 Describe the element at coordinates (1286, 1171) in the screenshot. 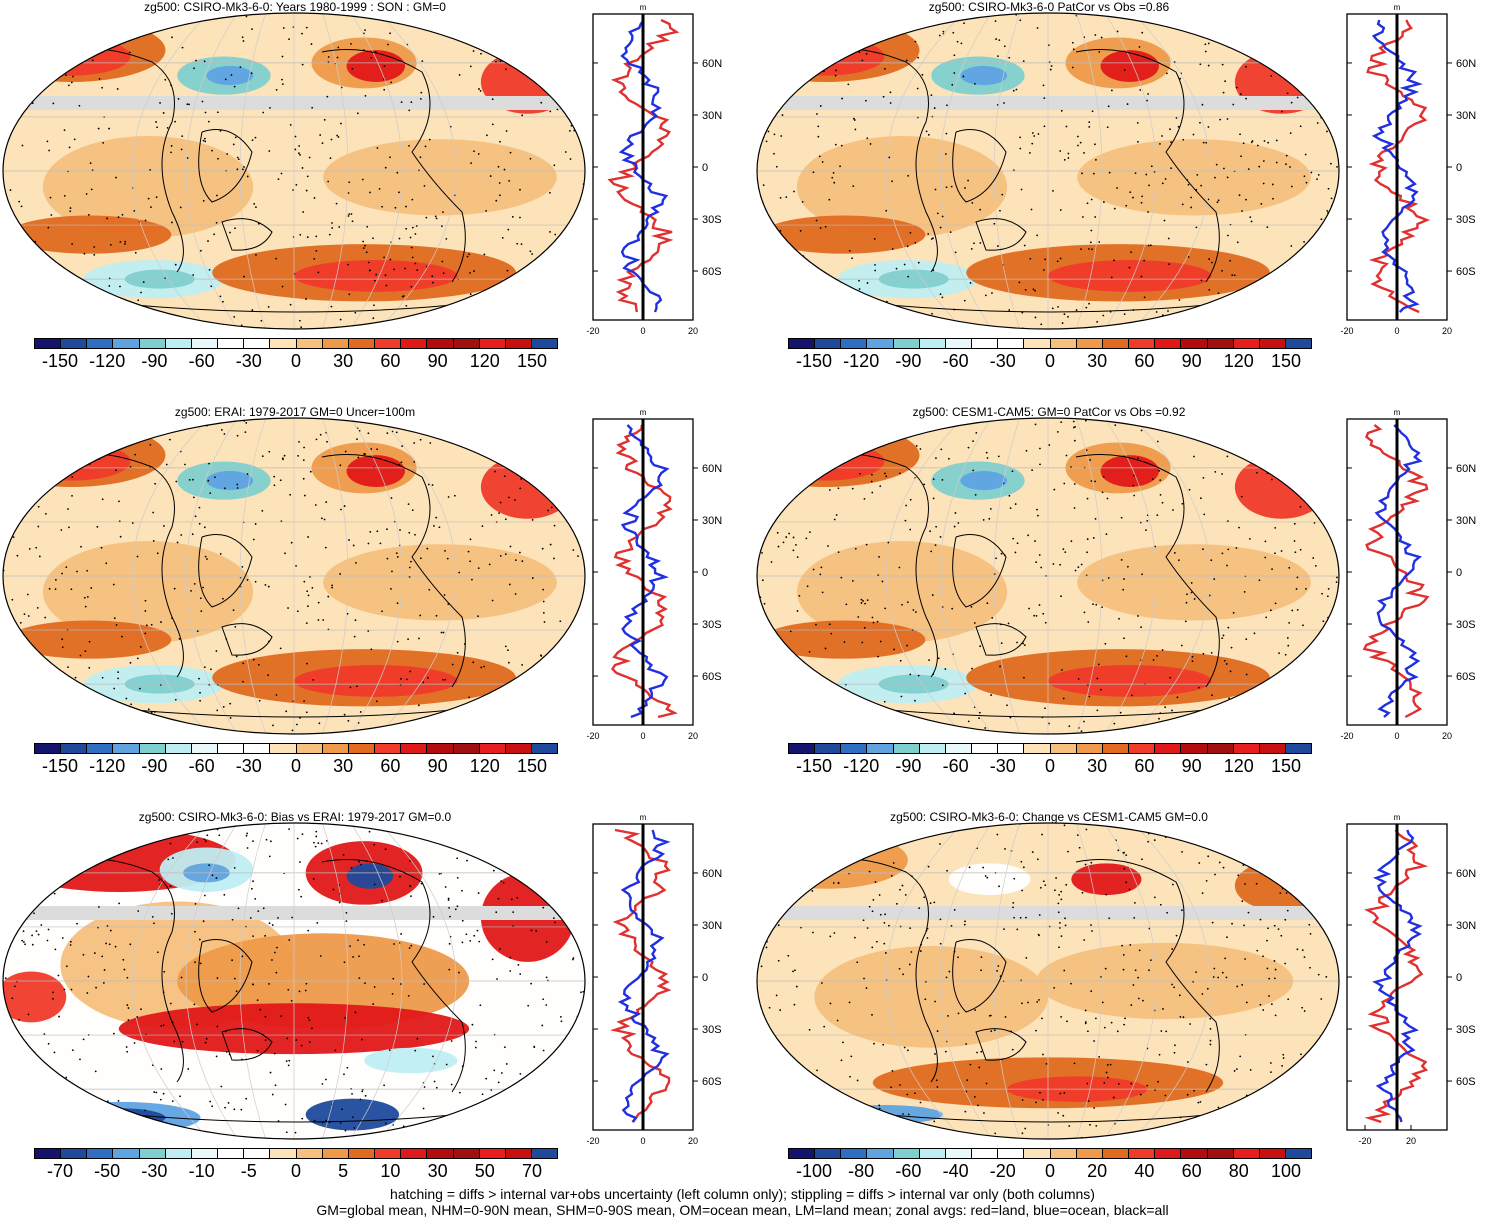

I see `colorbar-tick-label: 100` at that location.